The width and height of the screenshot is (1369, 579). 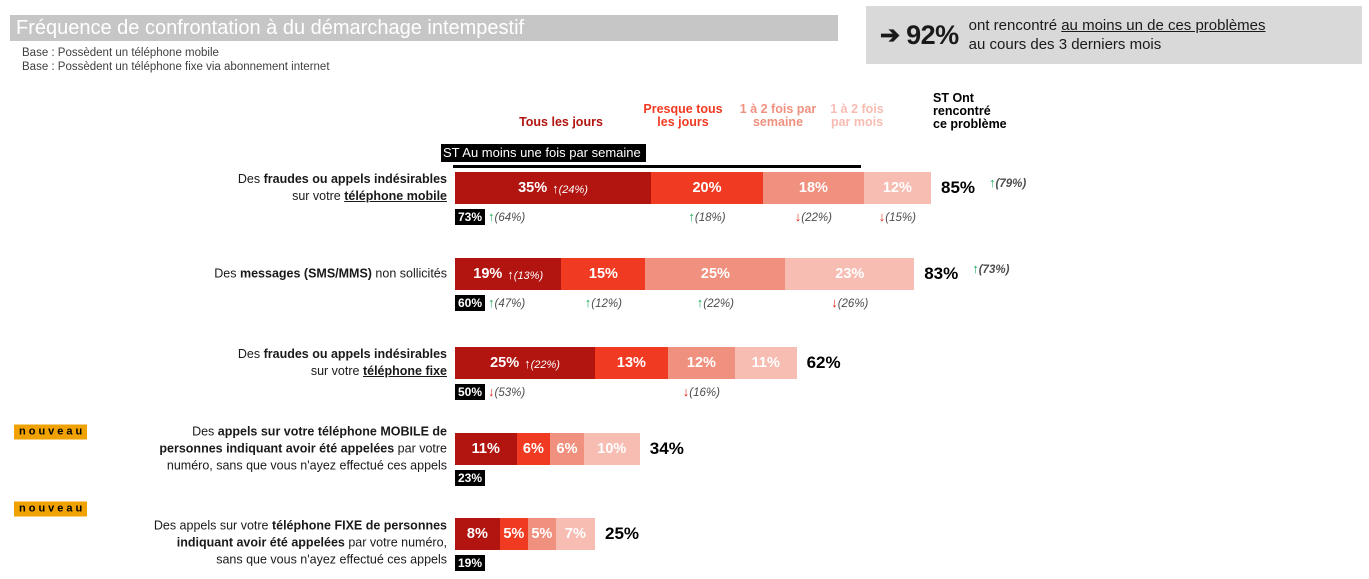 I want to click on row-label: Des messages (SMS/MMS) non sollicités, so click(x=330, y=273).